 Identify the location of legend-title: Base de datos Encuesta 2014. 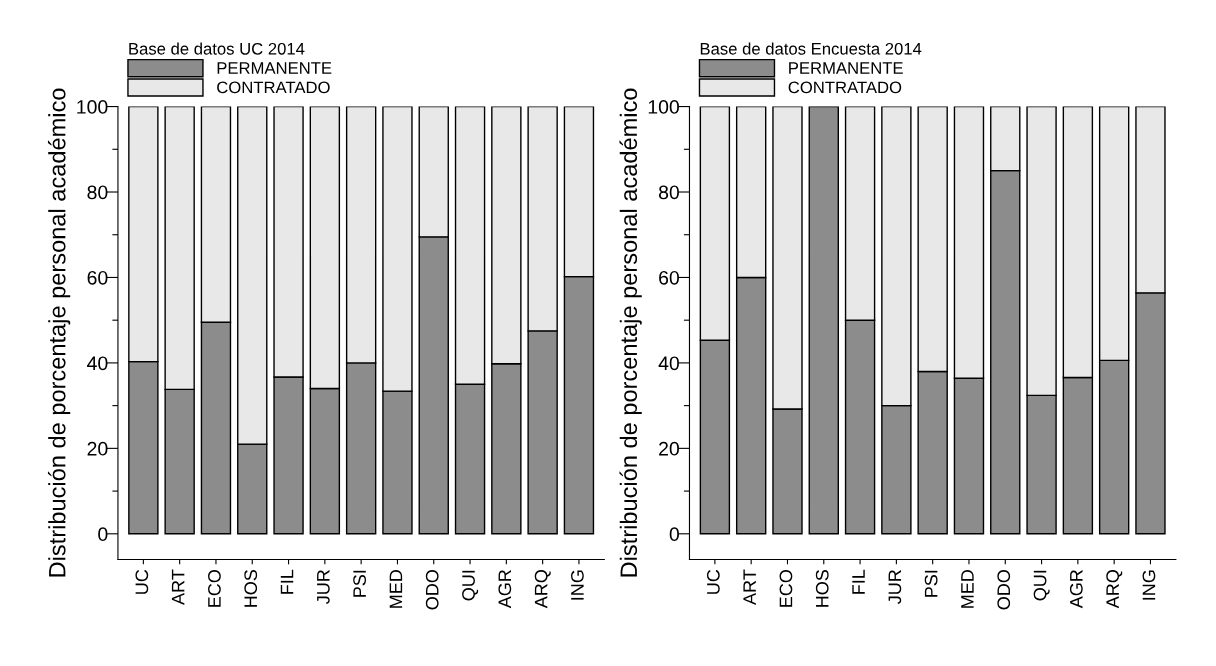
(811, 48).